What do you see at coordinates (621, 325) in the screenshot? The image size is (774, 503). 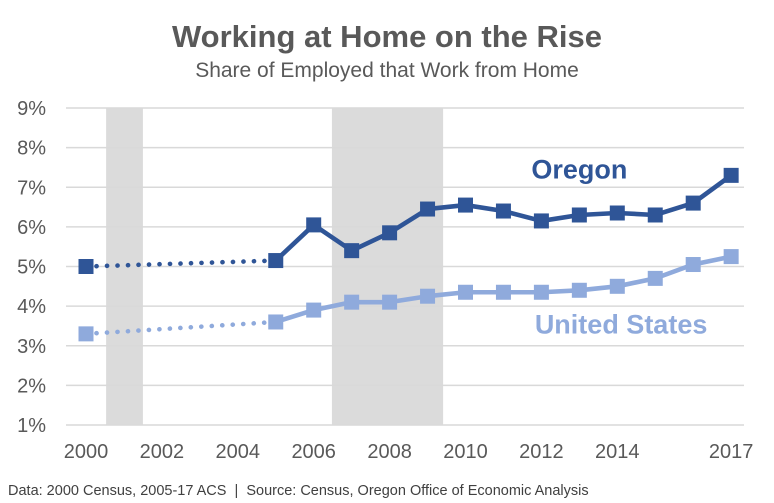 I see `series-label-united-states: United States` at bounding box center [621, 325].